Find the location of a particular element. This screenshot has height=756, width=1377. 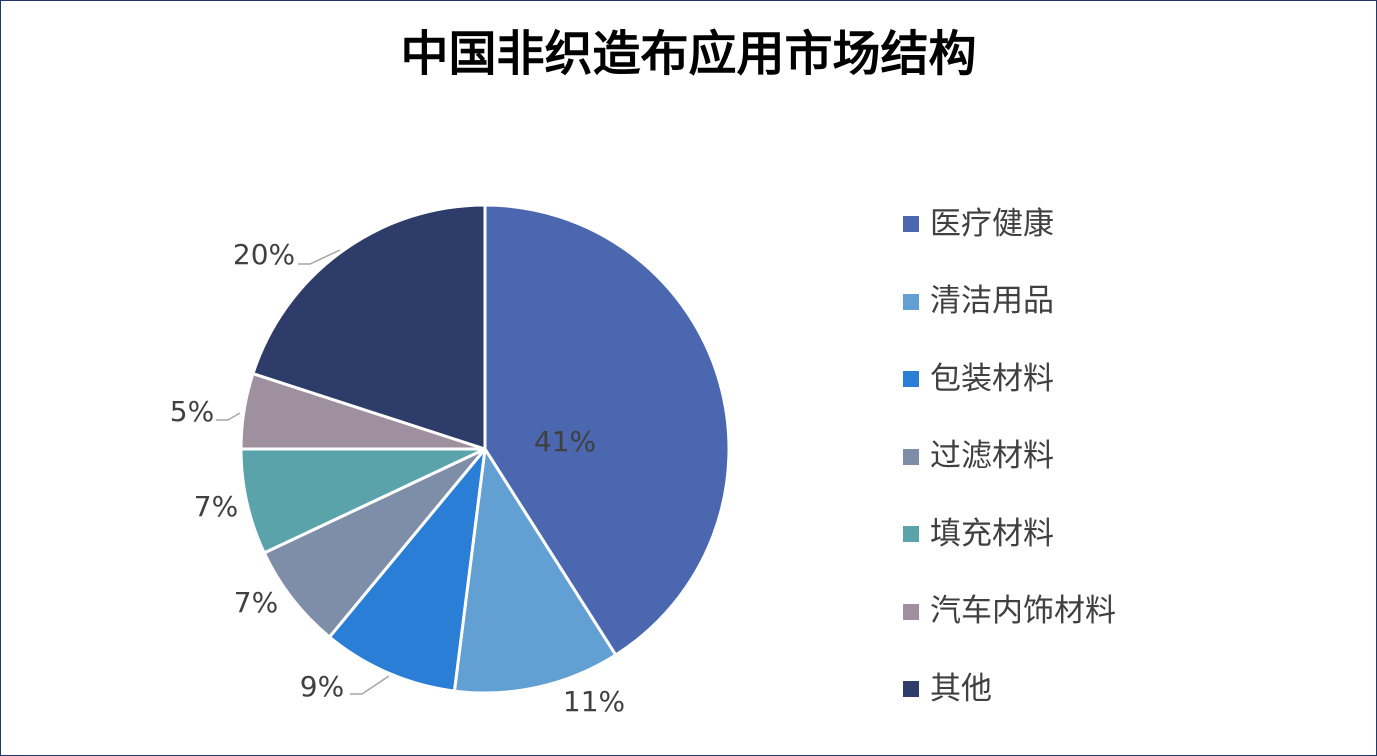

data-label-6: 5% is located at coordinates (192, 411).